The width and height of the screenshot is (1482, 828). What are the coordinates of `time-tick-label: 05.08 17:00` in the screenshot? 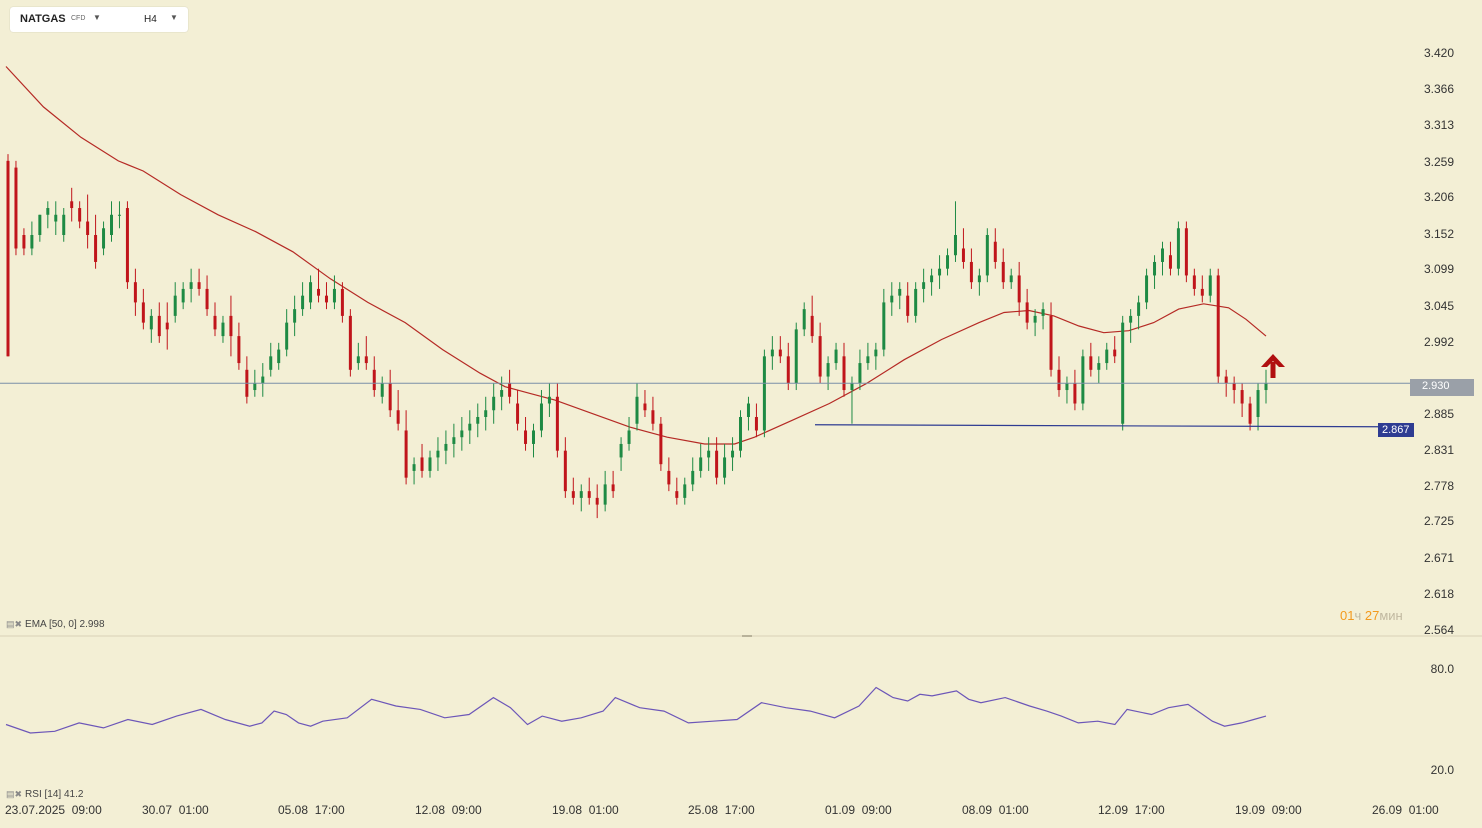 It's located at (311, 810).